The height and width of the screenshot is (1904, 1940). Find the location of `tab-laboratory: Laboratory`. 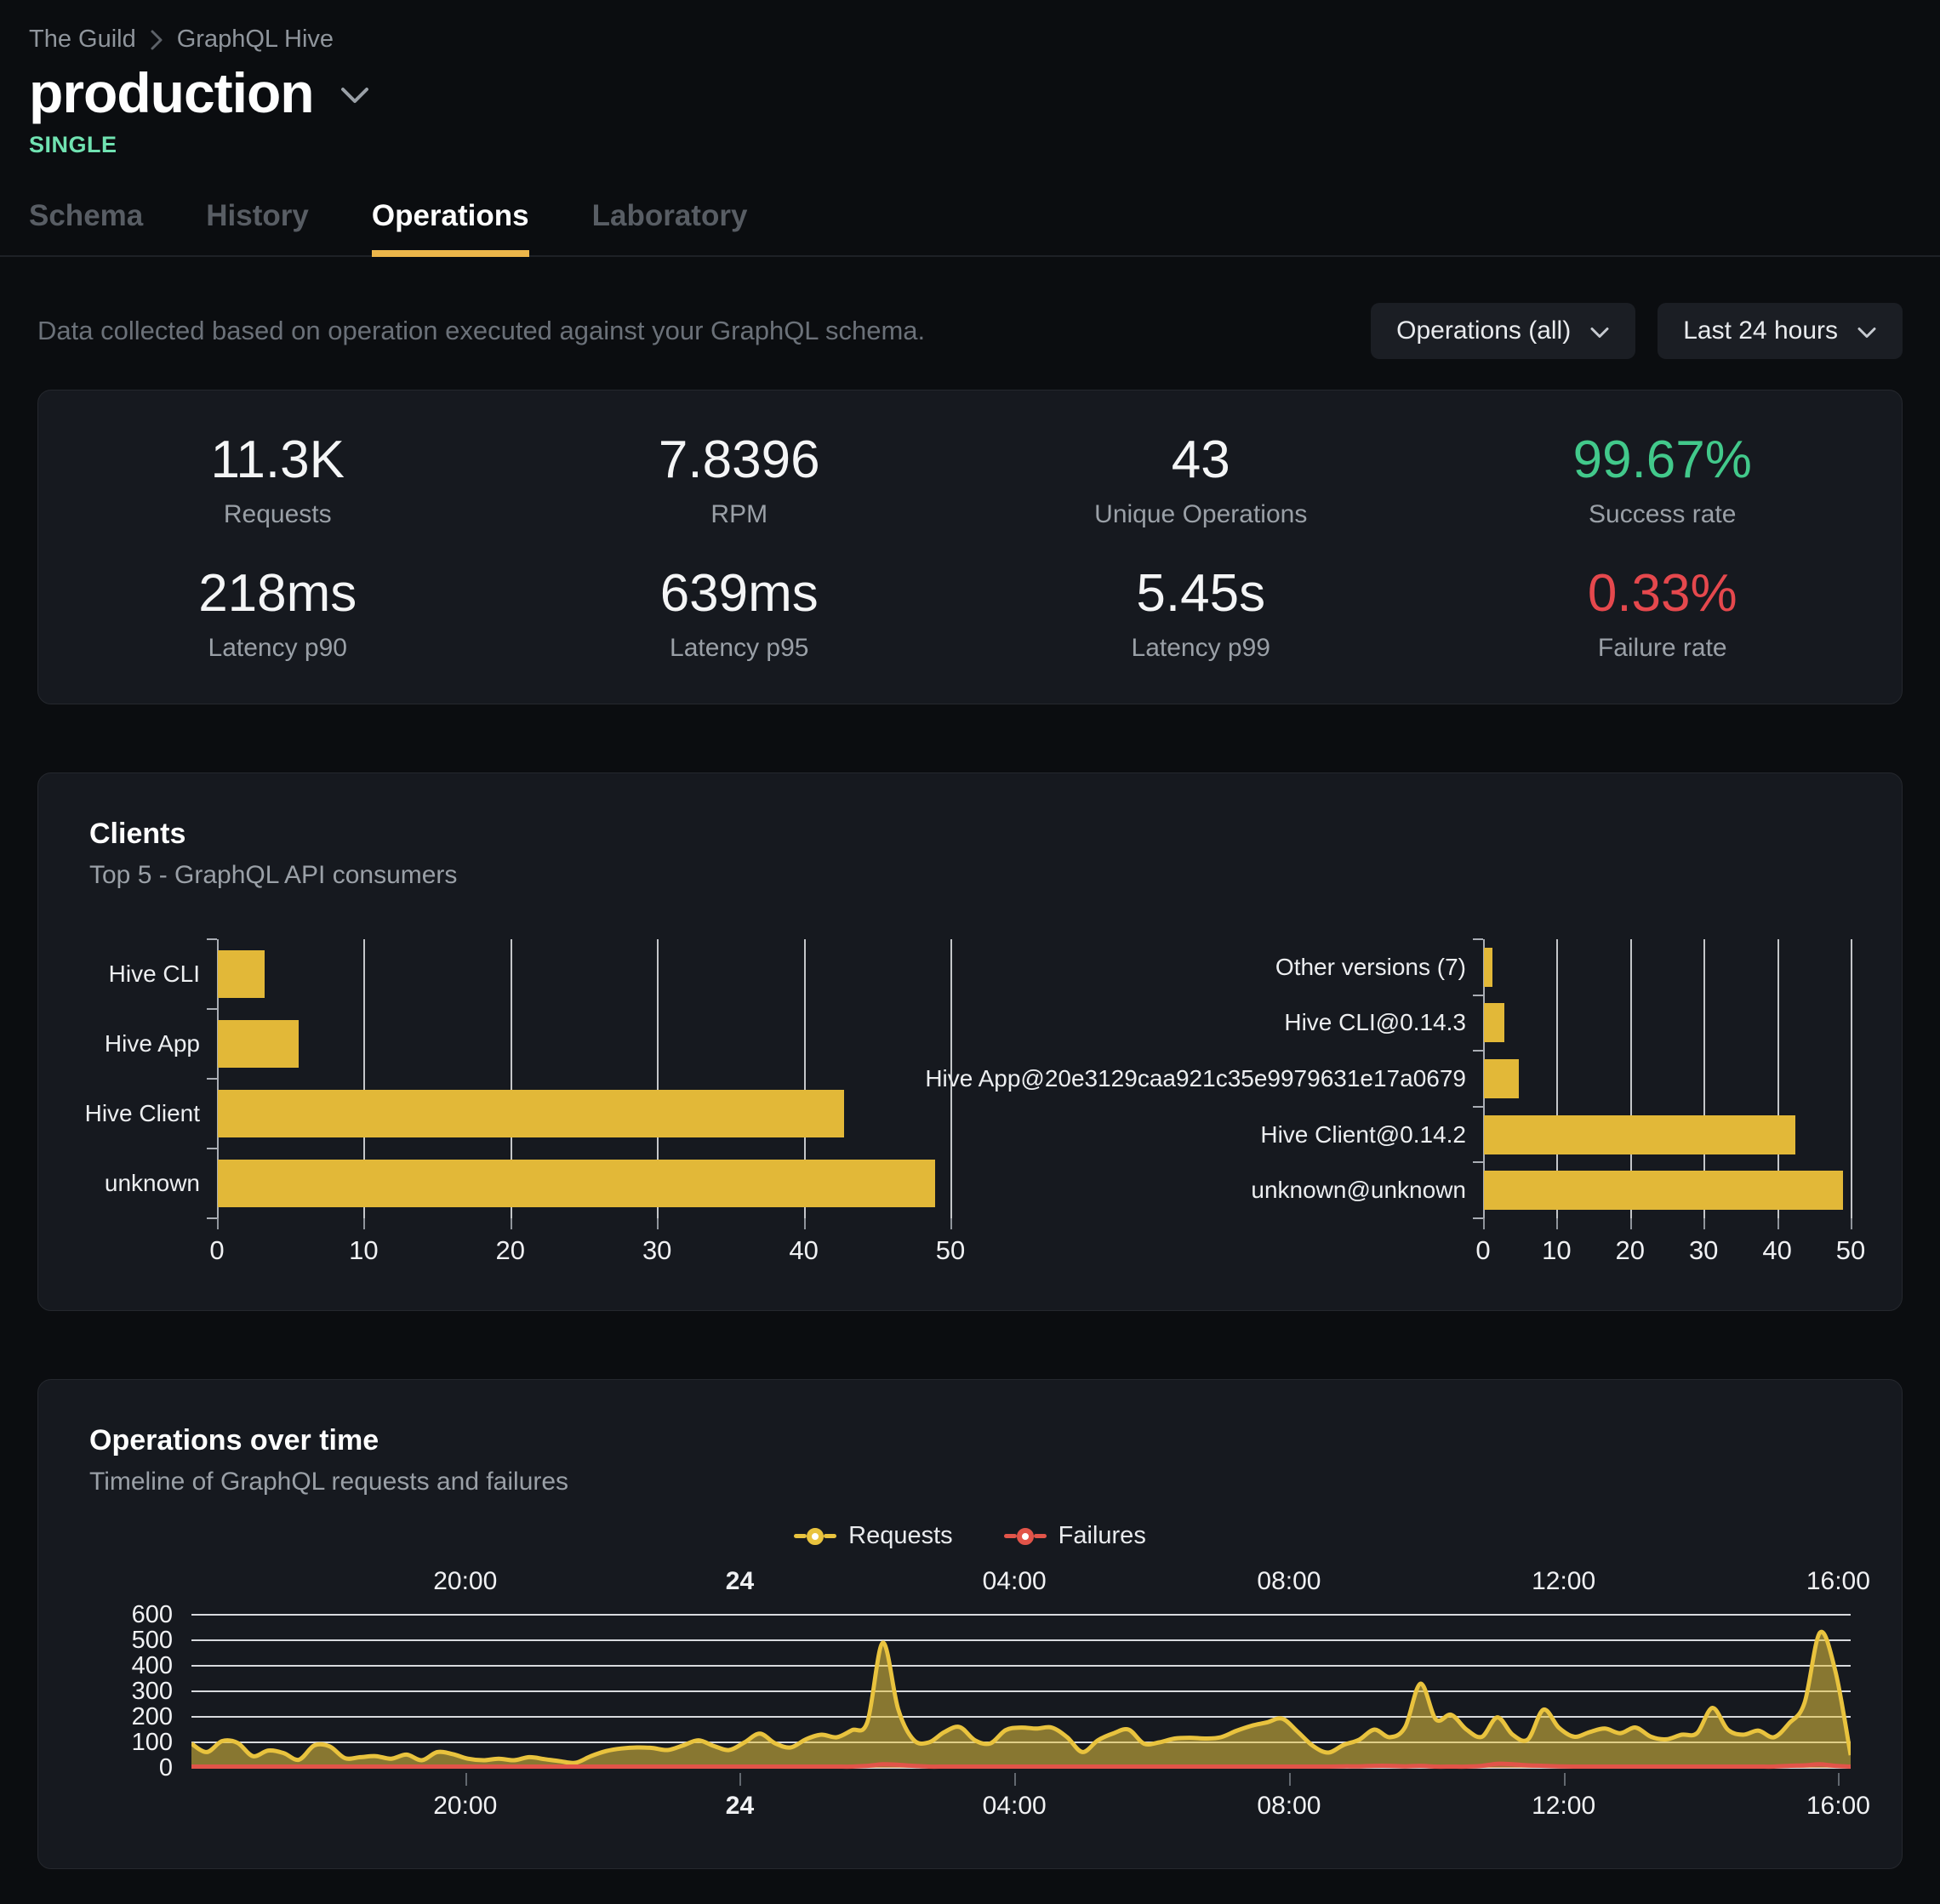

tab-laboratory: Laboratory is located at coordinates (669, 215).